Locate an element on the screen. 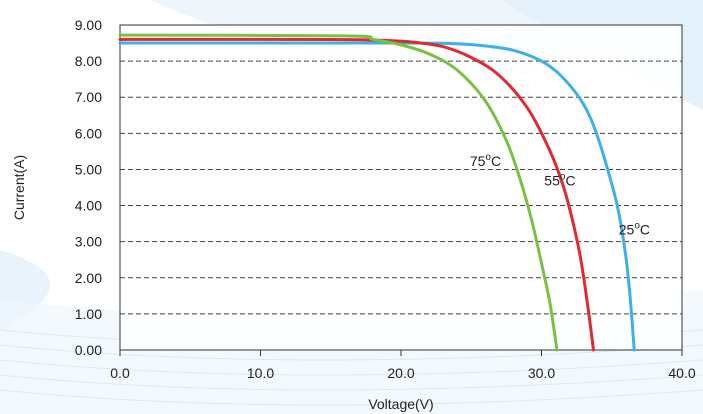 This screenshot has width=703, height=414. y-tick-label: 4.00 is located at coordinates (88, 206).